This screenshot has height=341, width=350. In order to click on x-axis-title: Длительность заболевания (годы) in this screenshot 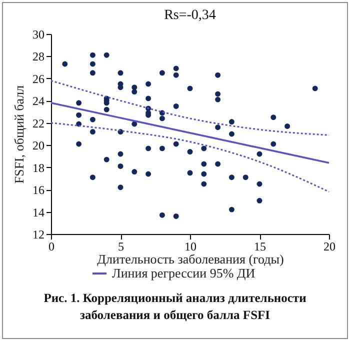, I will do `click(190, 259)`.